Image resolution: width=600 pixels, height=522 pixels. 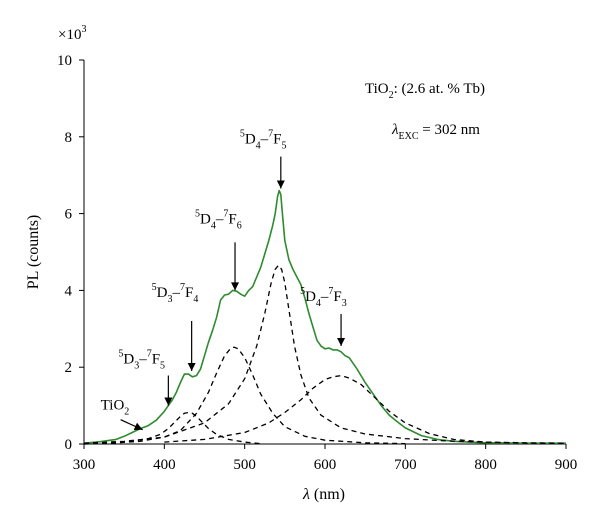 I want to click on y-tick-label: 6, so click(x=69, y=215).